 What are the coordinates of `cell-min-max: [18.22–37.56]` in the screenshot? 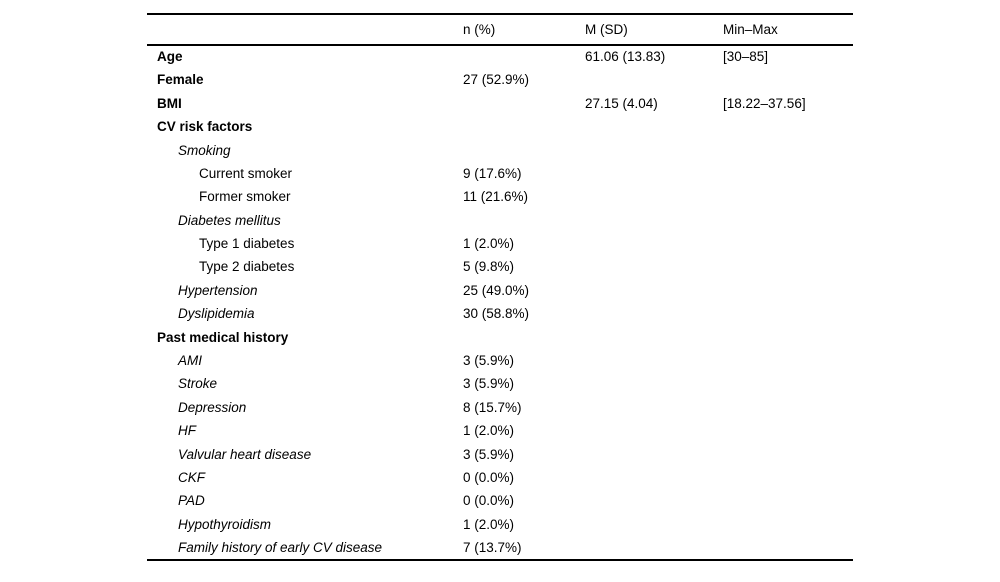 It's located at (764, 103).